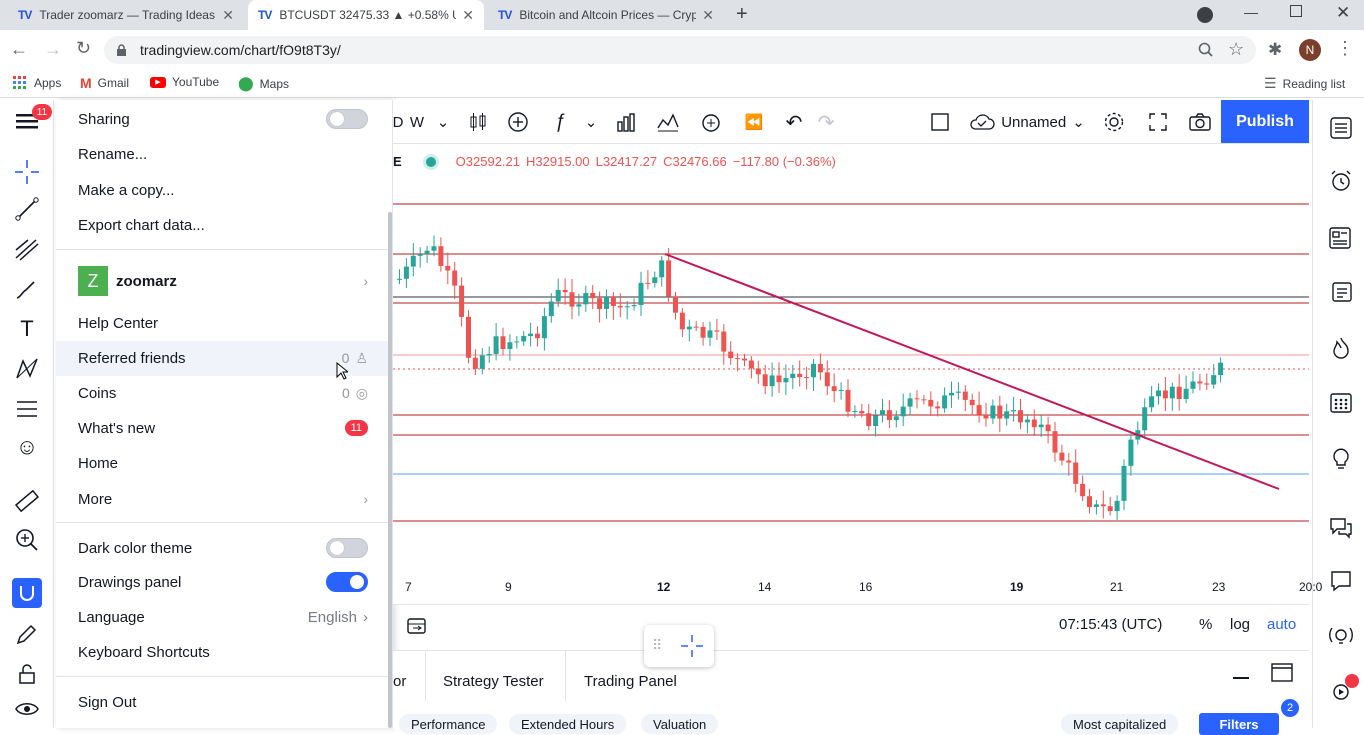 Image resolution: width=1364 pixels, height=735 pixels. Describe the element at coordinates (493, 681) in the screenshot. I see `tab-strategy-tester: Strategy Tester` at that location.